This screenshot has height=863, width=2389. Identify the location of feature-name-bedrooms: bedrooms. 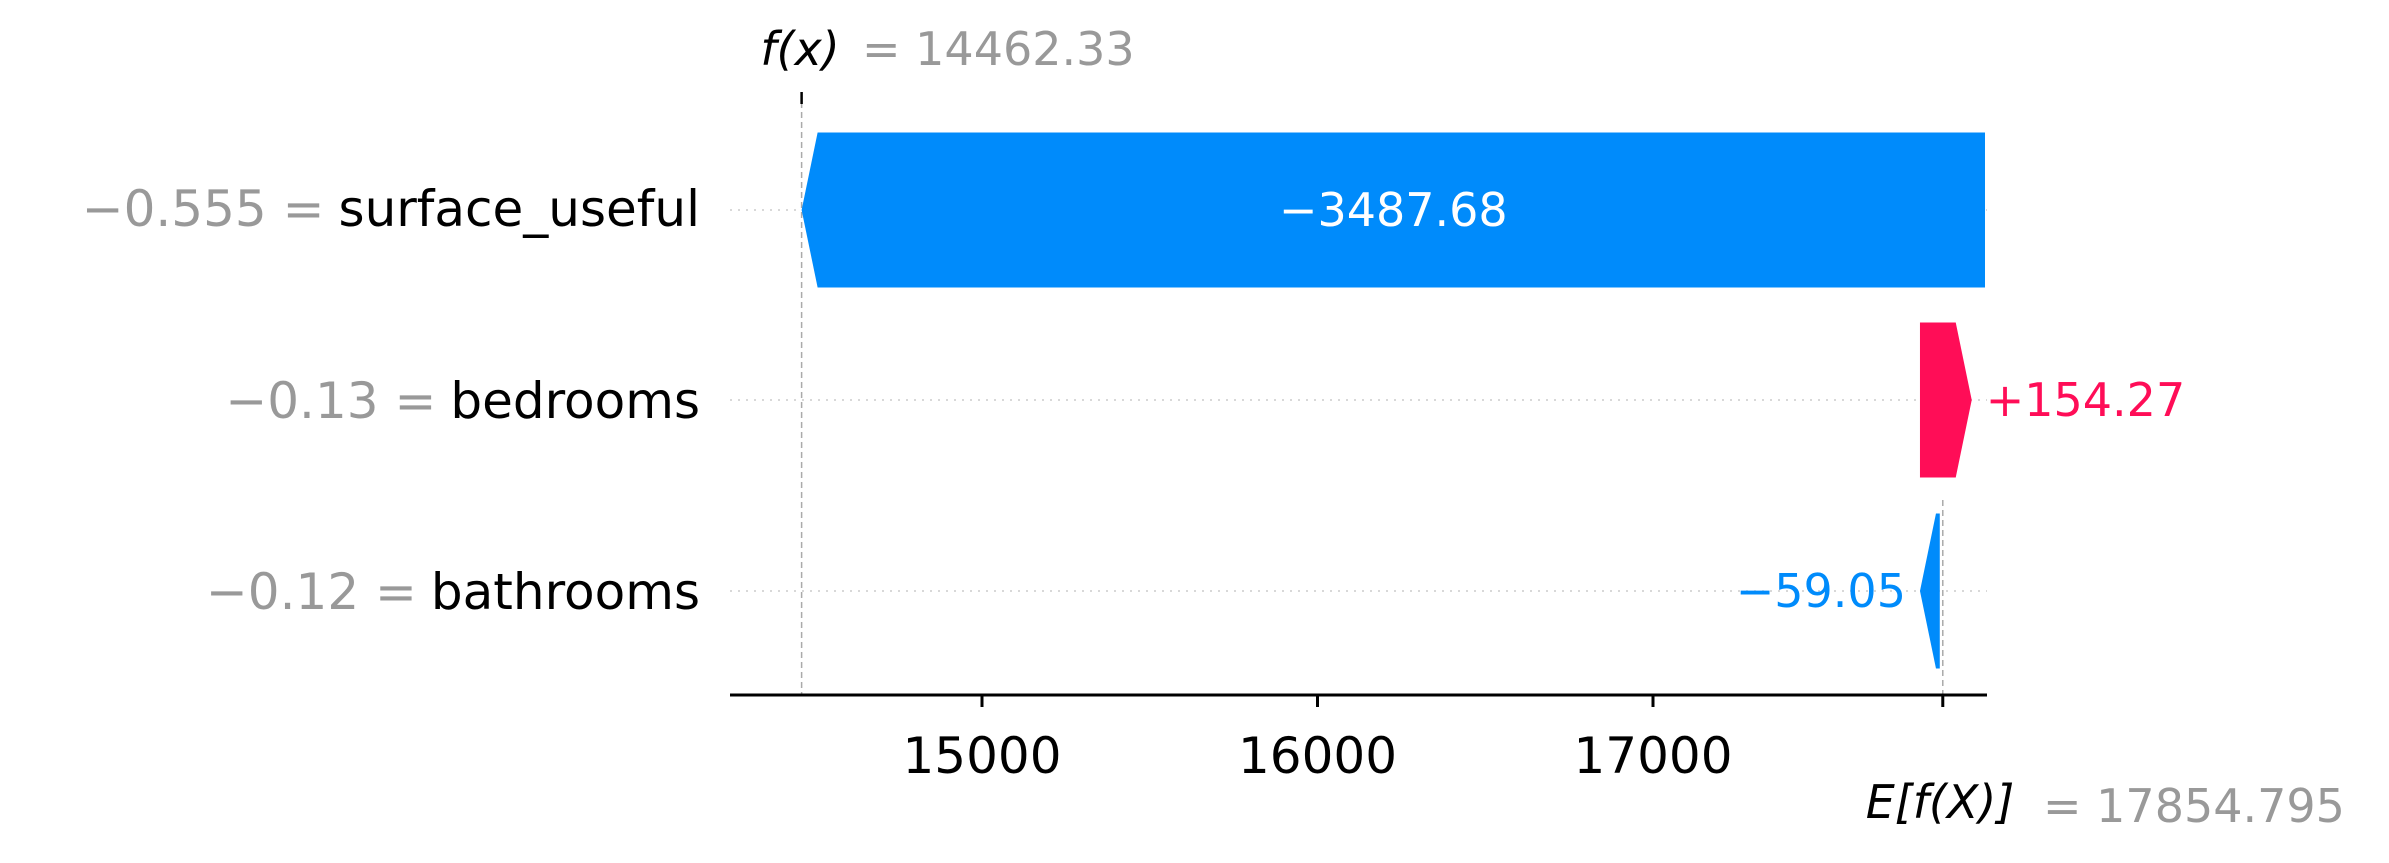
(575, 401).